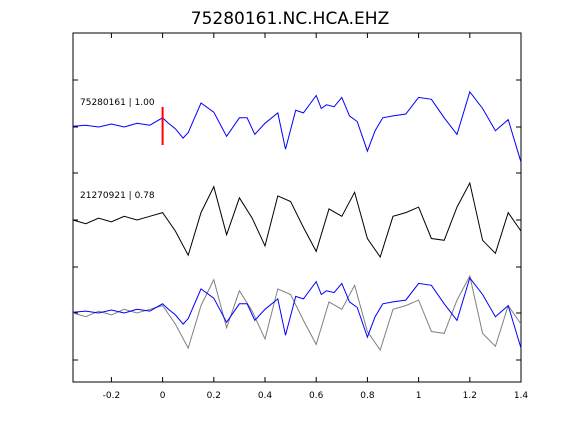  What do you see at coordinates (367, 396) in the screenshot?
I see `x-tick-label: 0.8` at bounding box center [367, 396].